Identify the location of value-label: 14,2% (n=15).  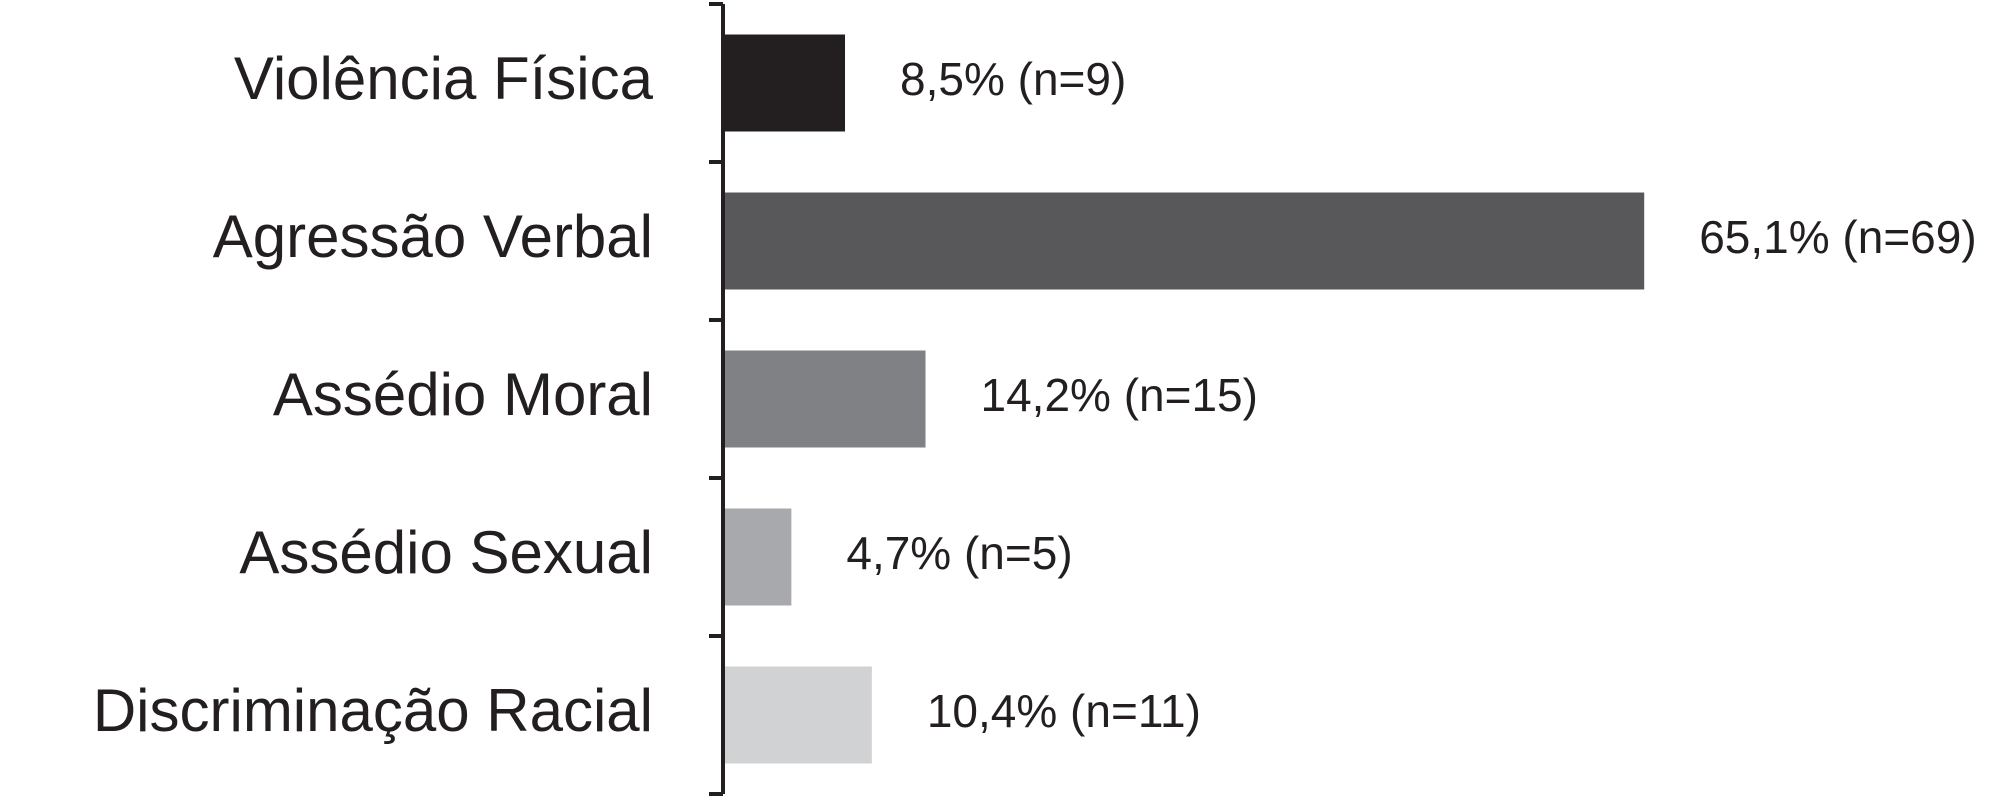
(1119, 395).